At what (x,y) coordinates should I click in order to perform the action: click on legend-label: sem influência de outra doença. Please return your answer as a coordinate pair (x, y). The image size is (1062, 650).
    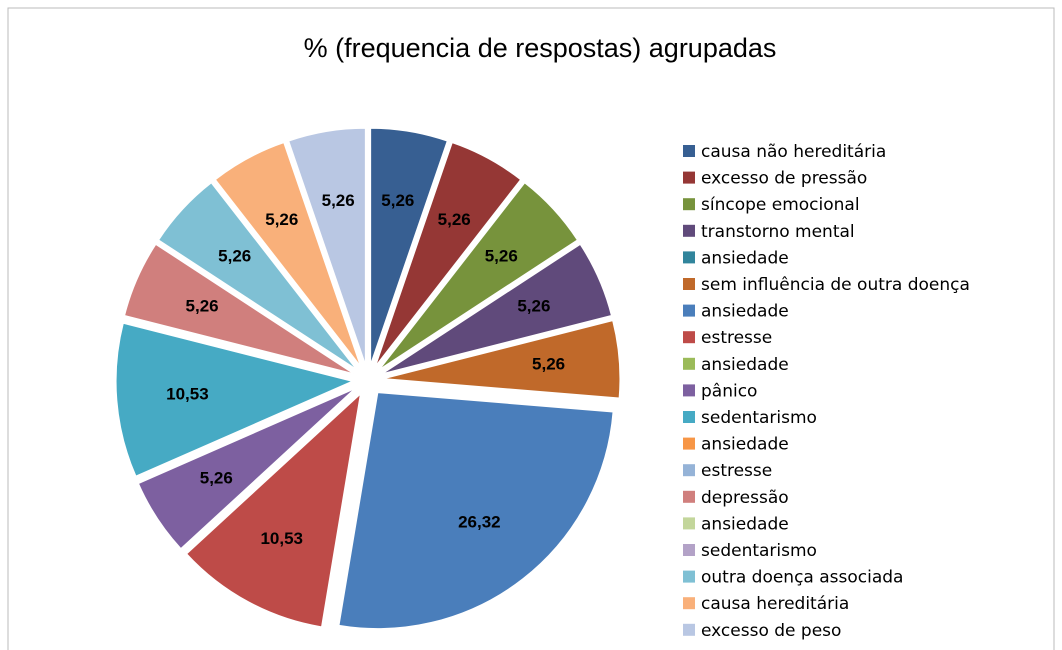
    Looking at the image, I should click on (835, 285).